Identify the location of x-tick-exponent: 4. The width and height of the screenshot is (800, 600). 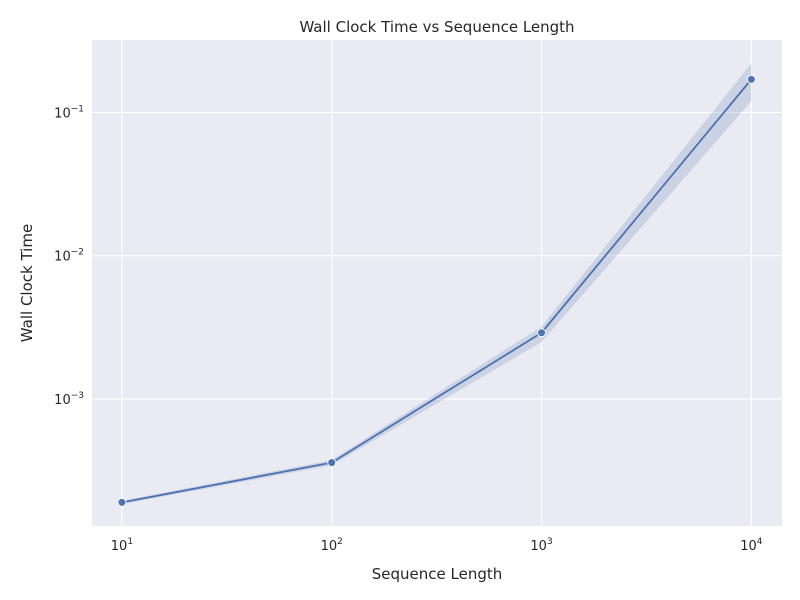
(760, 542).